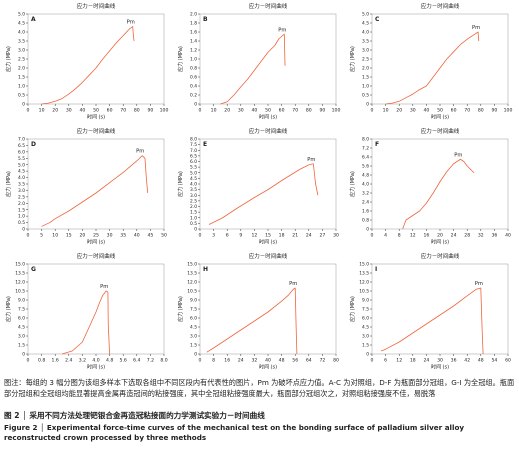 Image resolution: width=519 pixels, height=449 pixels. What do you see at coordinates (69, 236) in the screenshot?
I see `x-tick-label: 15` at bounding box center [69, 236].